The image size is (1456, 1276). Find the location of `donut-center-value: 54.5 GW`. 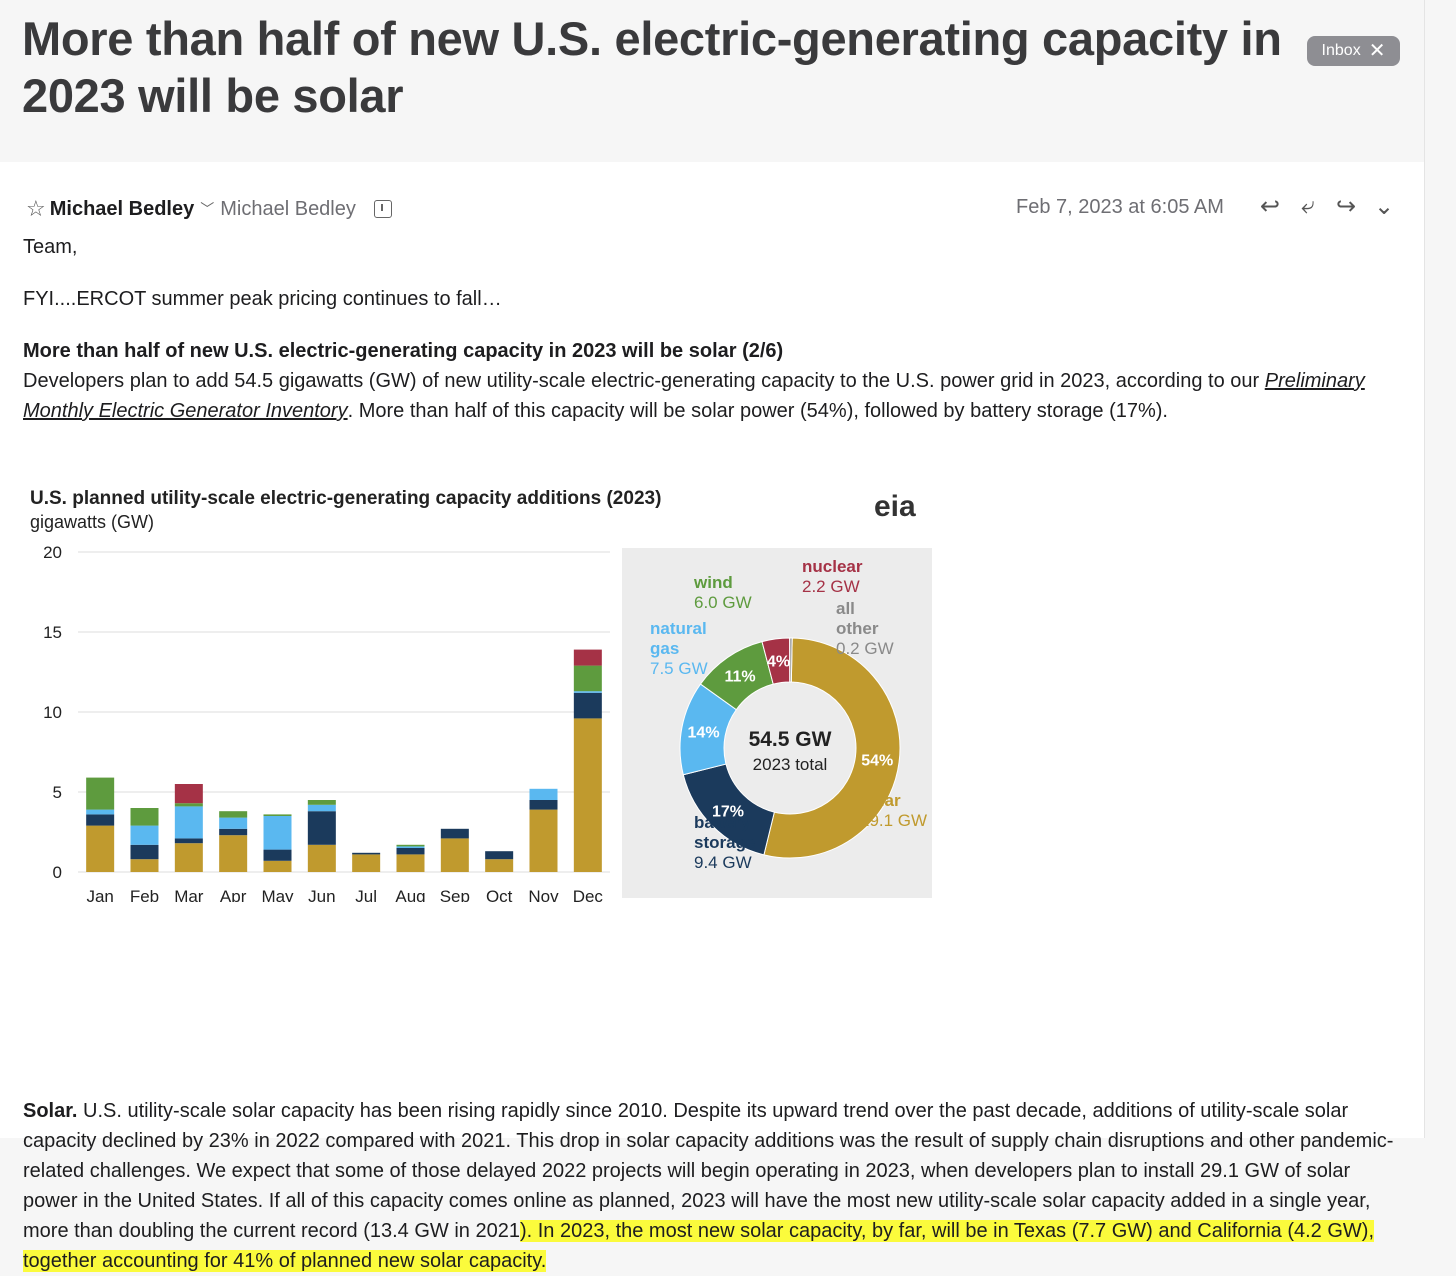

donut-center-value: 54.5 GW is located at coordinates (790, 739).